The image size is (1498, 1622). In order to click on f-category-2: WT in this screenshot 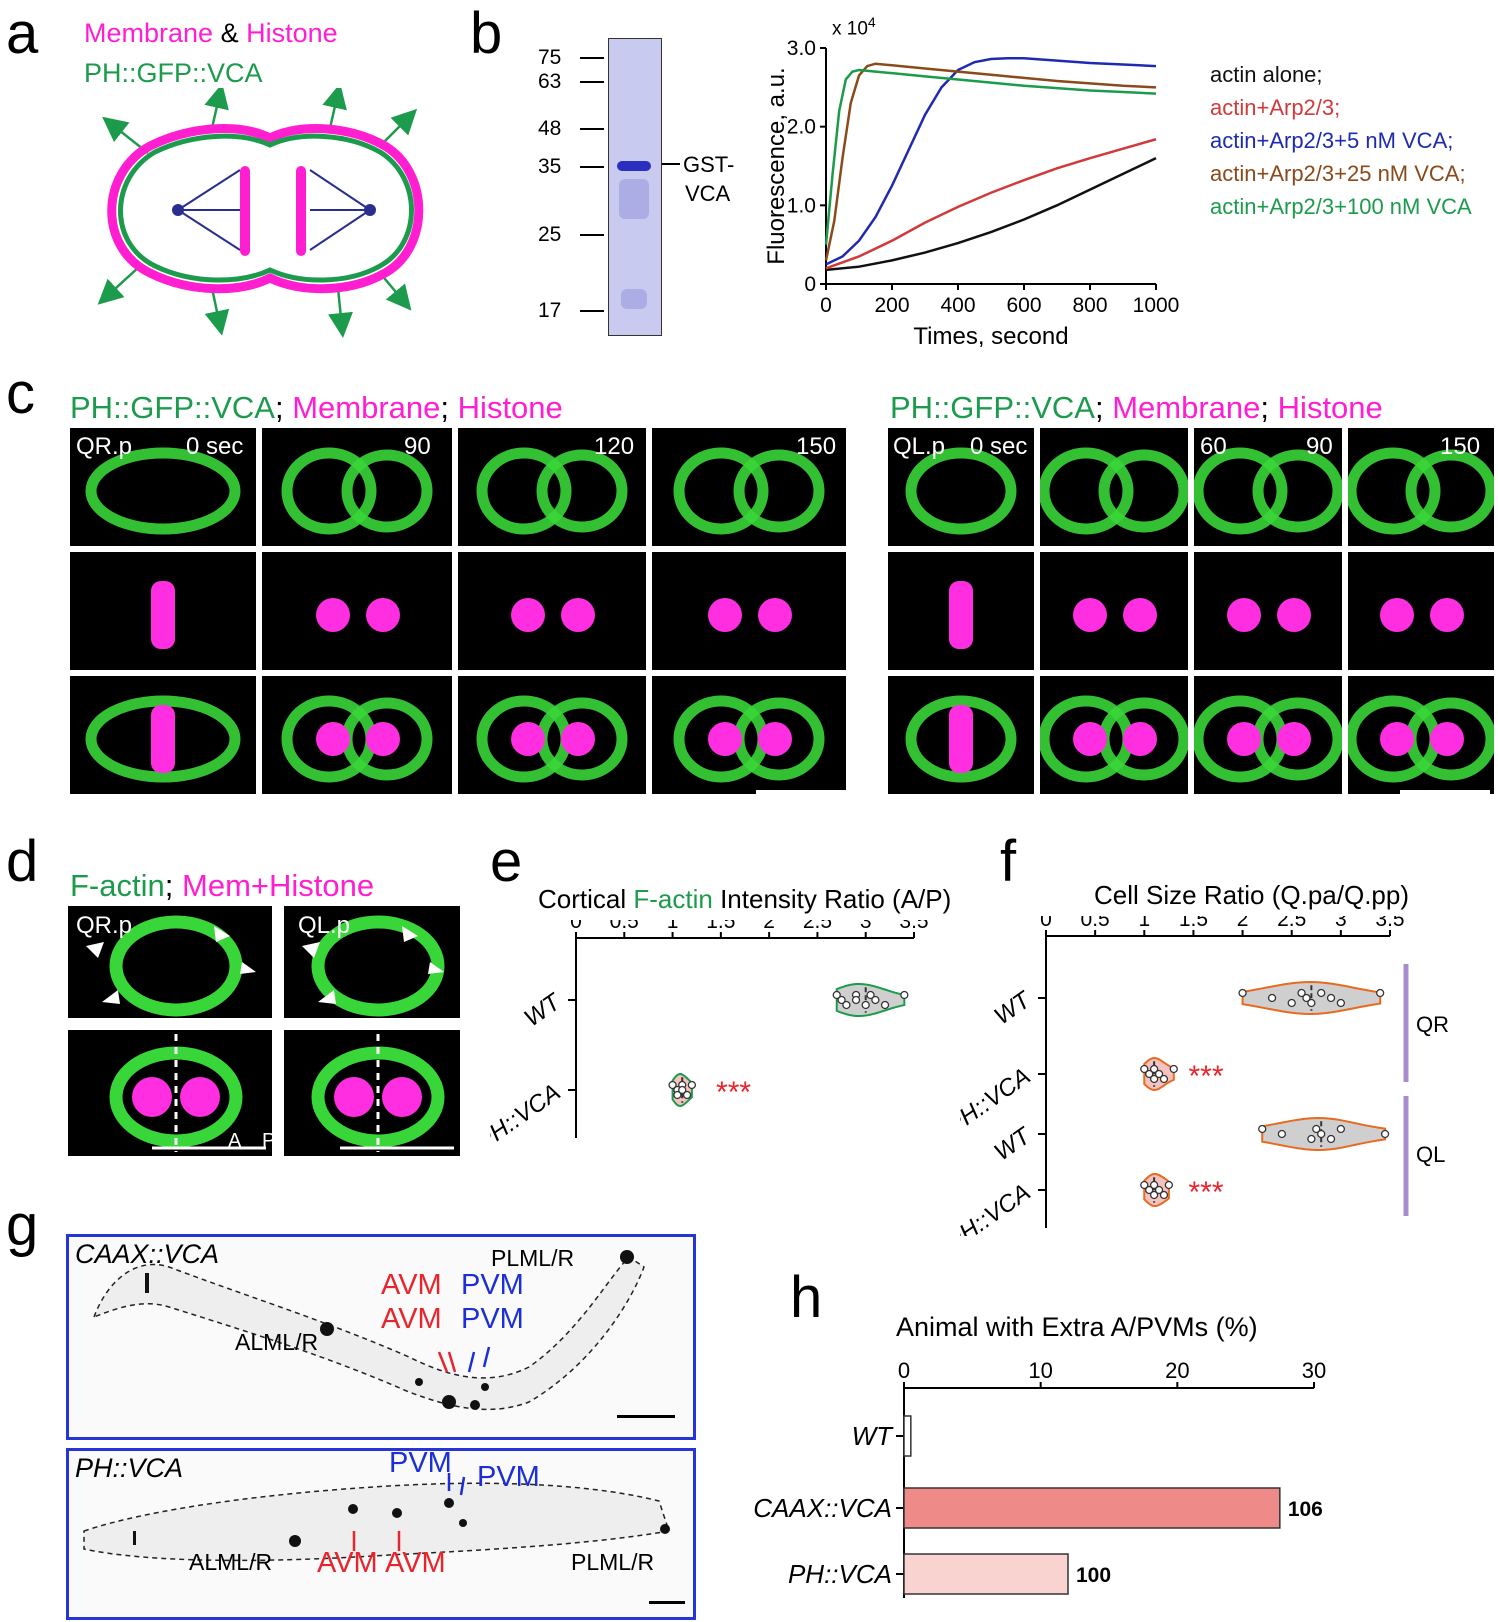, I will do `click(1013, 1143)`.